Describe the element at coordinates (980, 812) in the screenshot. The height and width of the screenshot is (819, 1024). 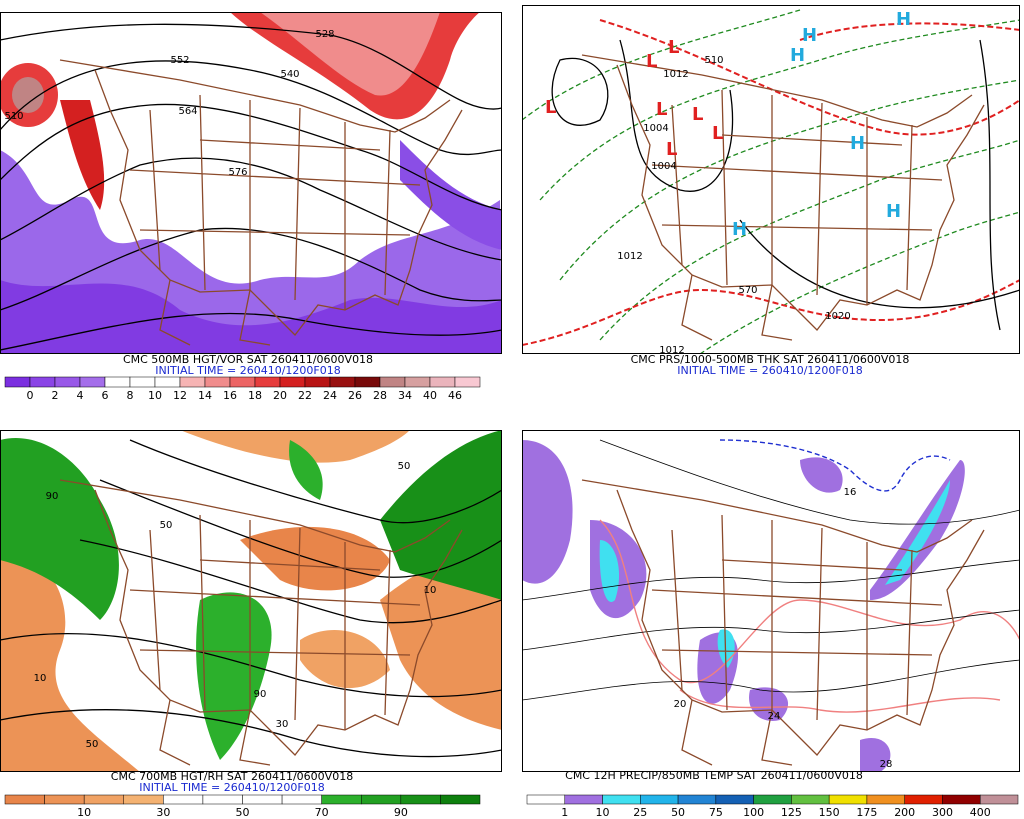
I see `scale-label: 400` at that location.